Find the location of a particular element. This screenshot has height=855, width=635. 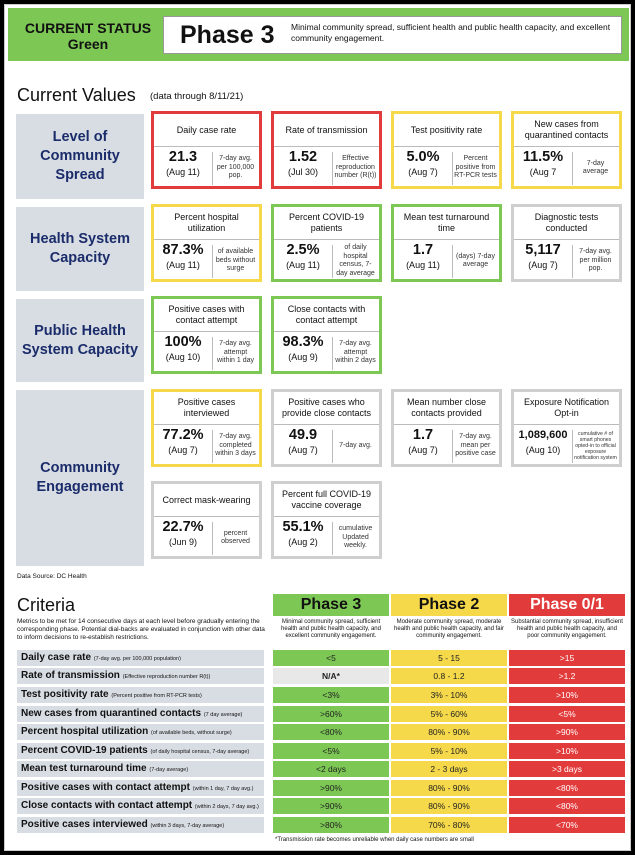

category-community-spread: Level of Community Spread is located at coordinates (80, 156).